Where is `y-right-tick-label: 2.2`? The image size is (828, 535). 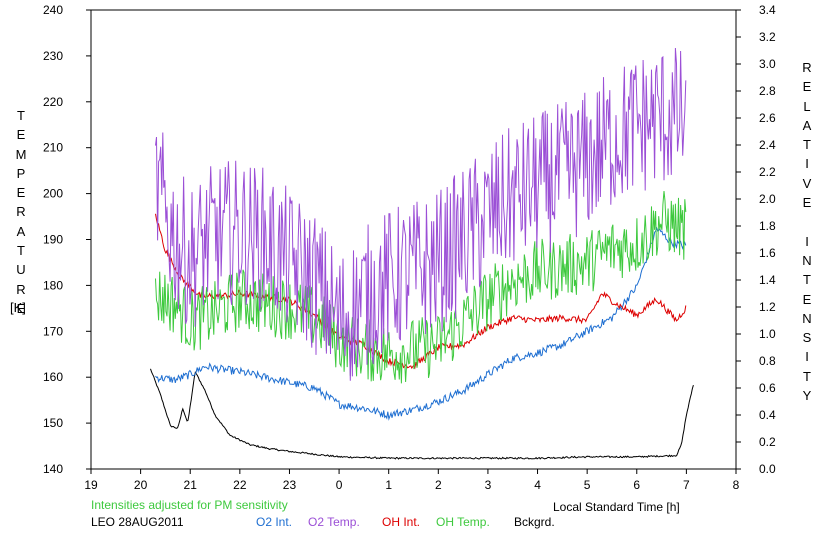 y-right-tick-label: 2.2 is located at coordinates (767, 172).